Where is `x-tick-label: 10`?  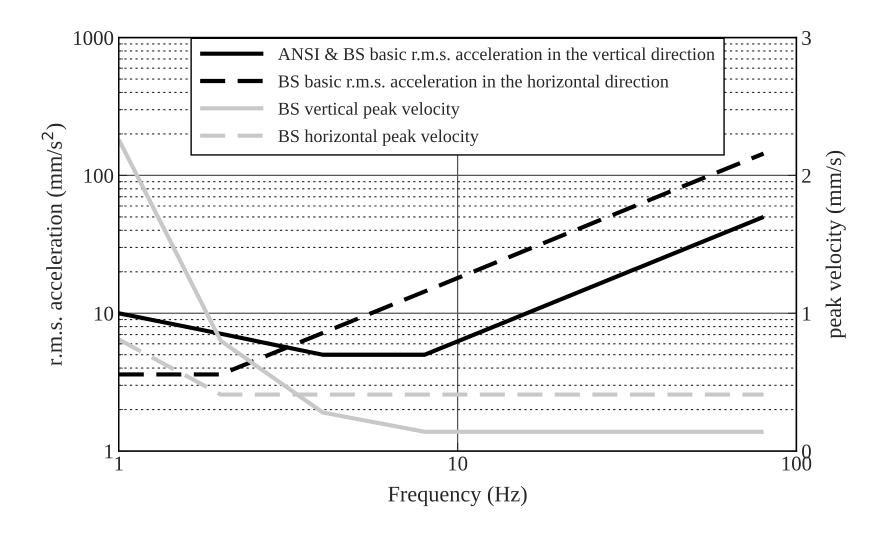 x-tick-label: 10 is located at coordinates (458, 463).